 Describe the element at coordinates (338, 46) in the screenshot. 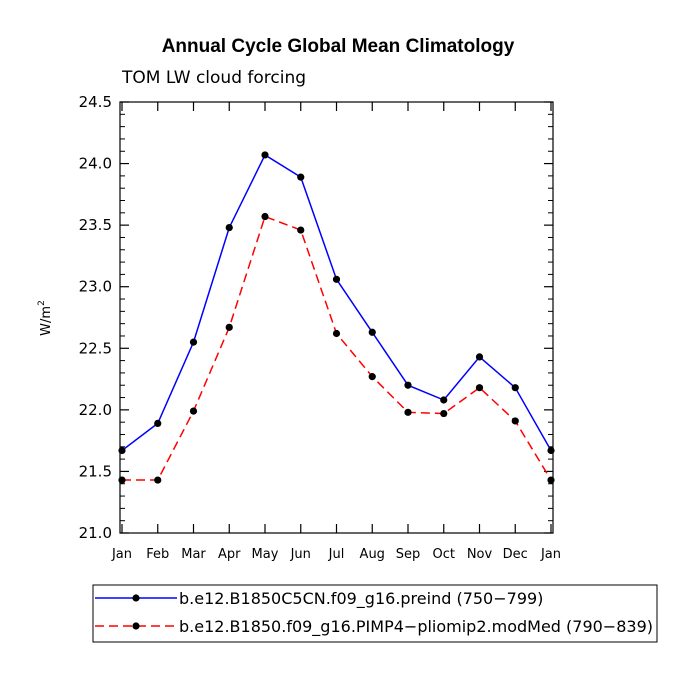

I see `chart-title: Annual Cycle Global Mean Climatology` at that location.